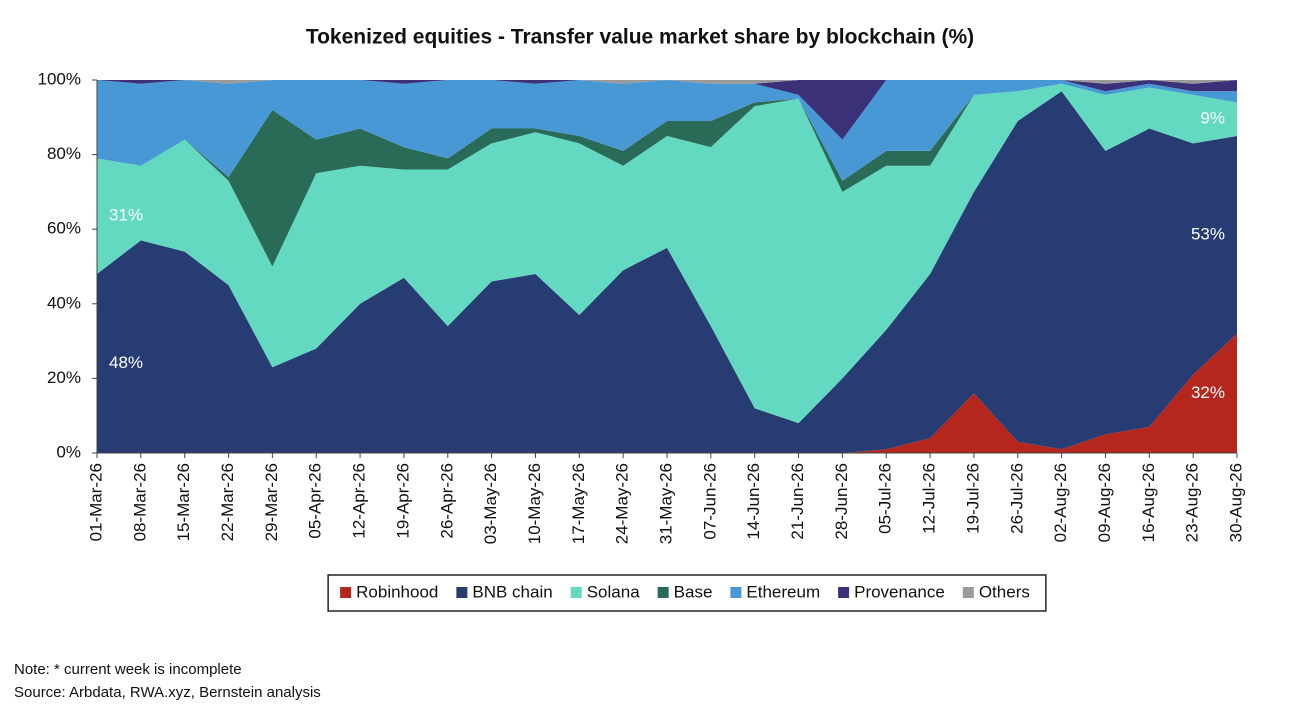 This screenshot has height=724, width=1294. I want to click on data-label: 32%, so click(1208, 392).